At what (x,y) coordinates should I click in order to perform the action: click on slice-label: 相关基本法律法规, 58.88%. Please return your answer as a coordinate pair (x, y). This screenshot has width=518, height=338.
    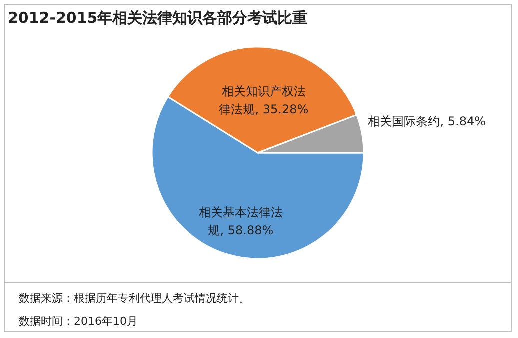
    Looking at the image, I should click on (240, 222).